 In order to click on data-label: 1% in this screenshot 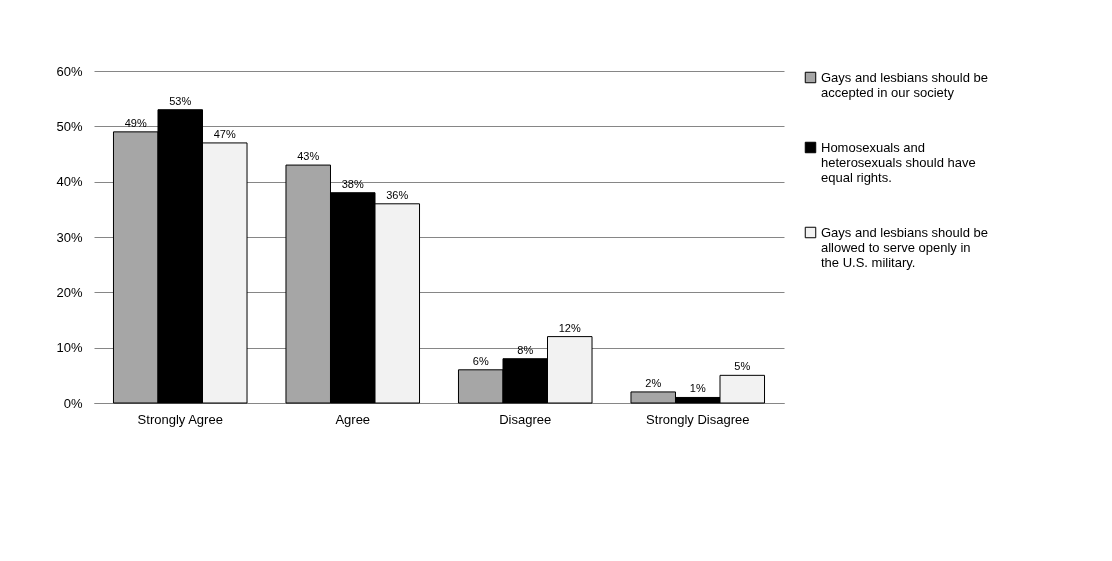, I will do `click(697, 388)`.